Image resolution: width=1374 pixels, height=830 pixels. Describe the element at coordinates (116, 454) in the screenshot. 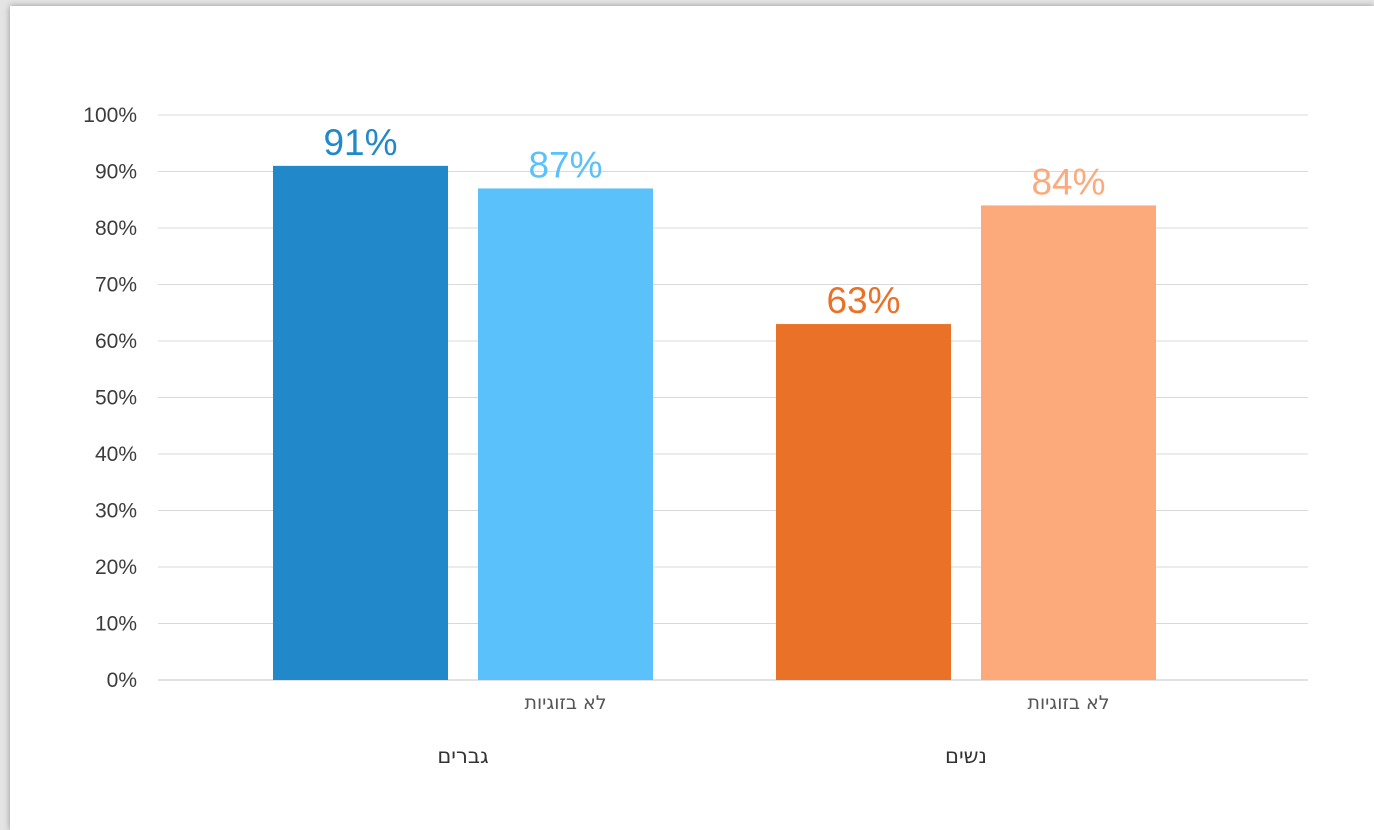

I see `y-tick-label: 40%` at that location.